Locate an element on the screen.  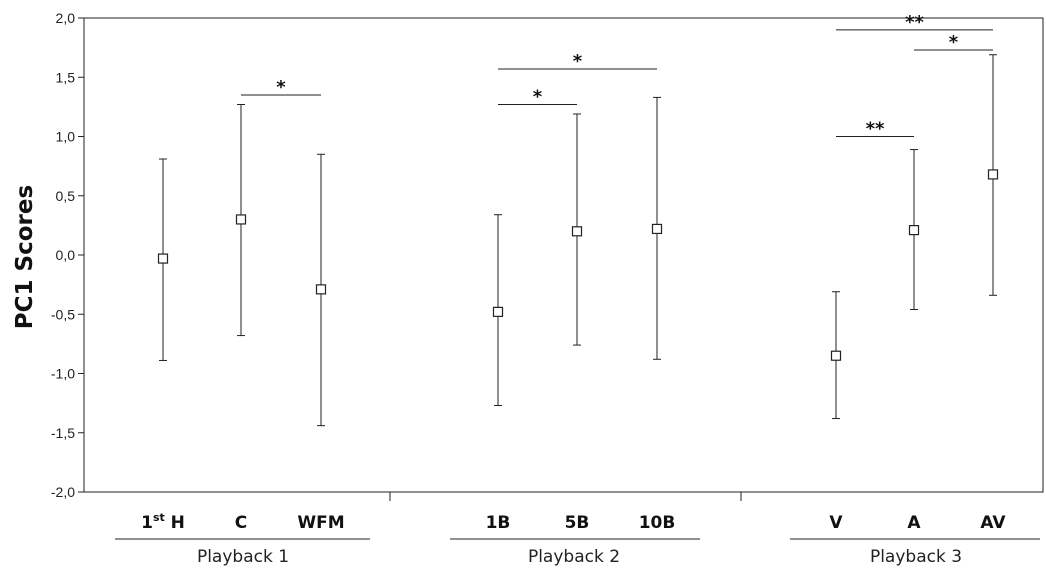
group-label: Playback 3 is located at coordinates (916, 557).